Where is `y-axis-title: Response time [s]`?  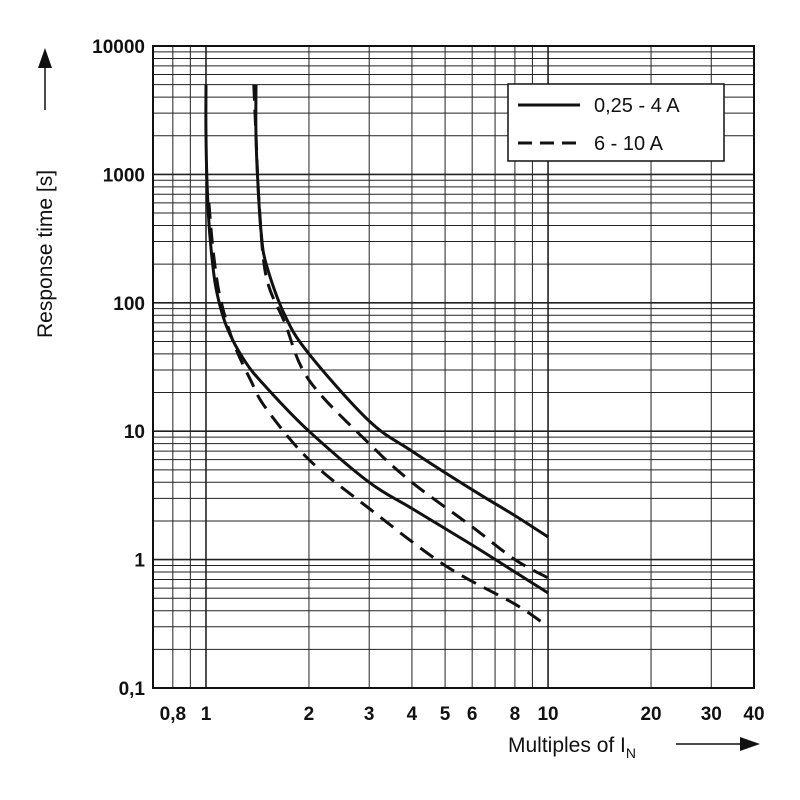
y-axis-title: Response time [s] is located at coordinates (45, 254).